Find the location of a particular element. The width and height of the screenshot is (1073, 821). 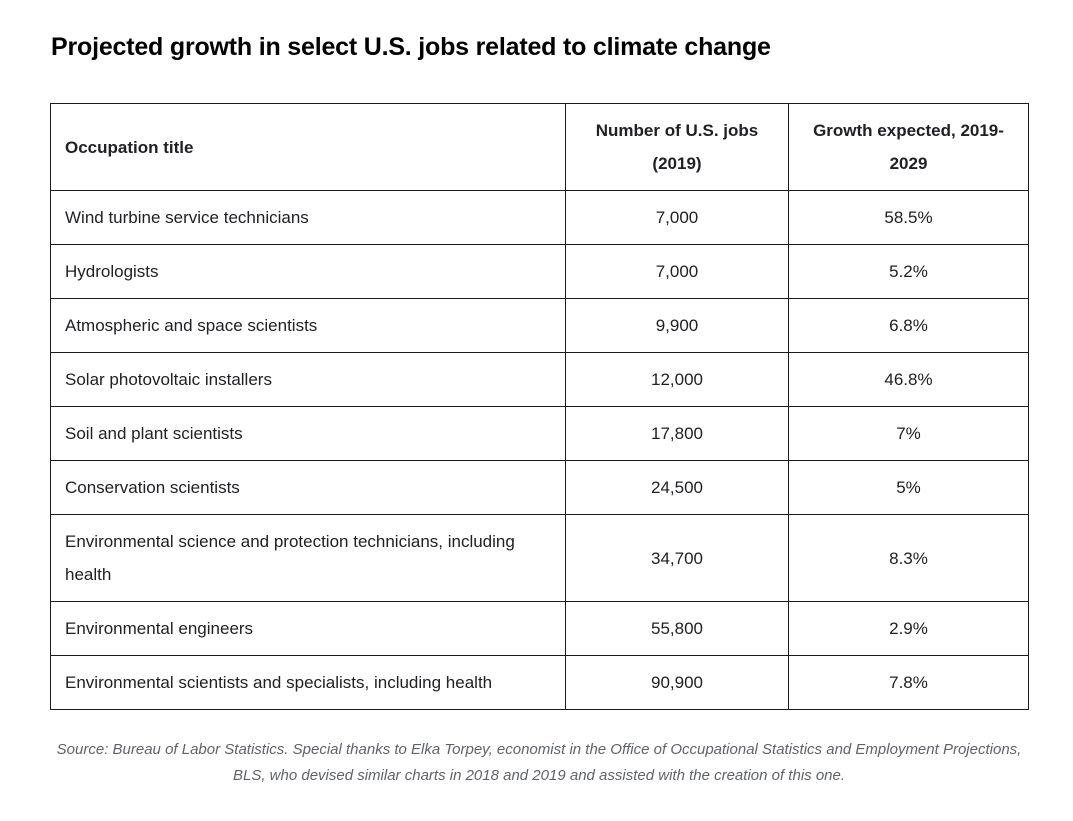

jobs-cell: 55,800 is located at coordinates (677, 628).